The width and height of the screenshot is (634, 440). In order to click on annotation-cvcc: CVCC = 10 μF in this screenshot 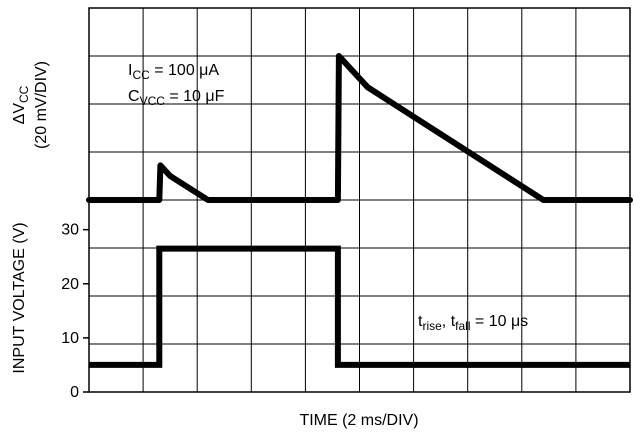, I will do `click(176, 98)`.